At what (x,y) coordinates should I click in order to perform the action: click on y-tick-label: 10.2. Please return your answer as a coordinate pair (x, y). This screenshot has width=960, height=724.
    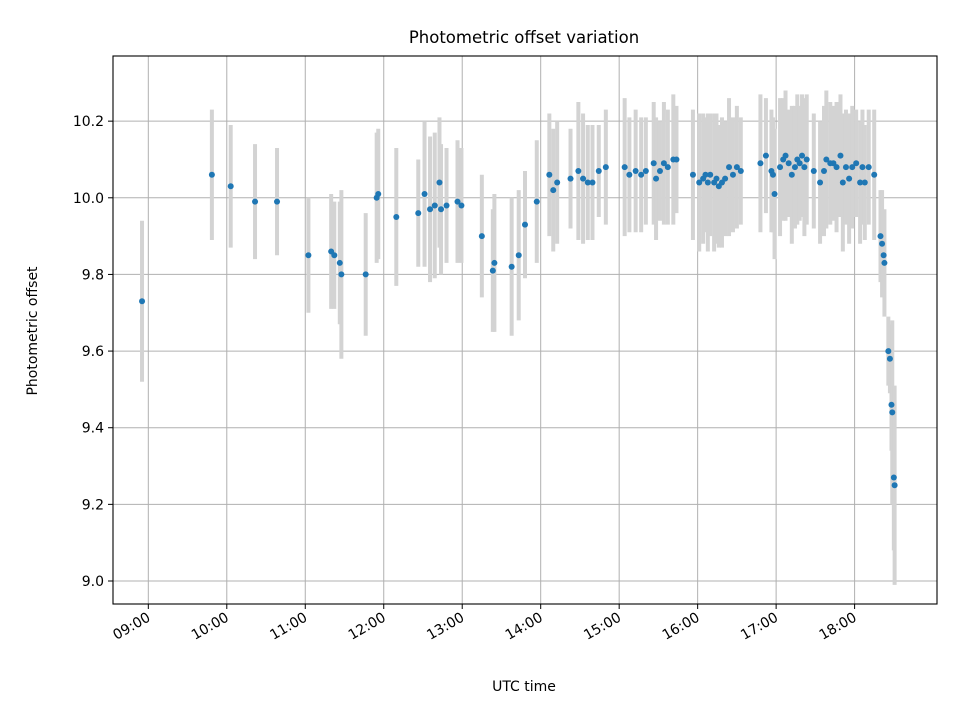
    Looking at the image, I should click on (88, 122).